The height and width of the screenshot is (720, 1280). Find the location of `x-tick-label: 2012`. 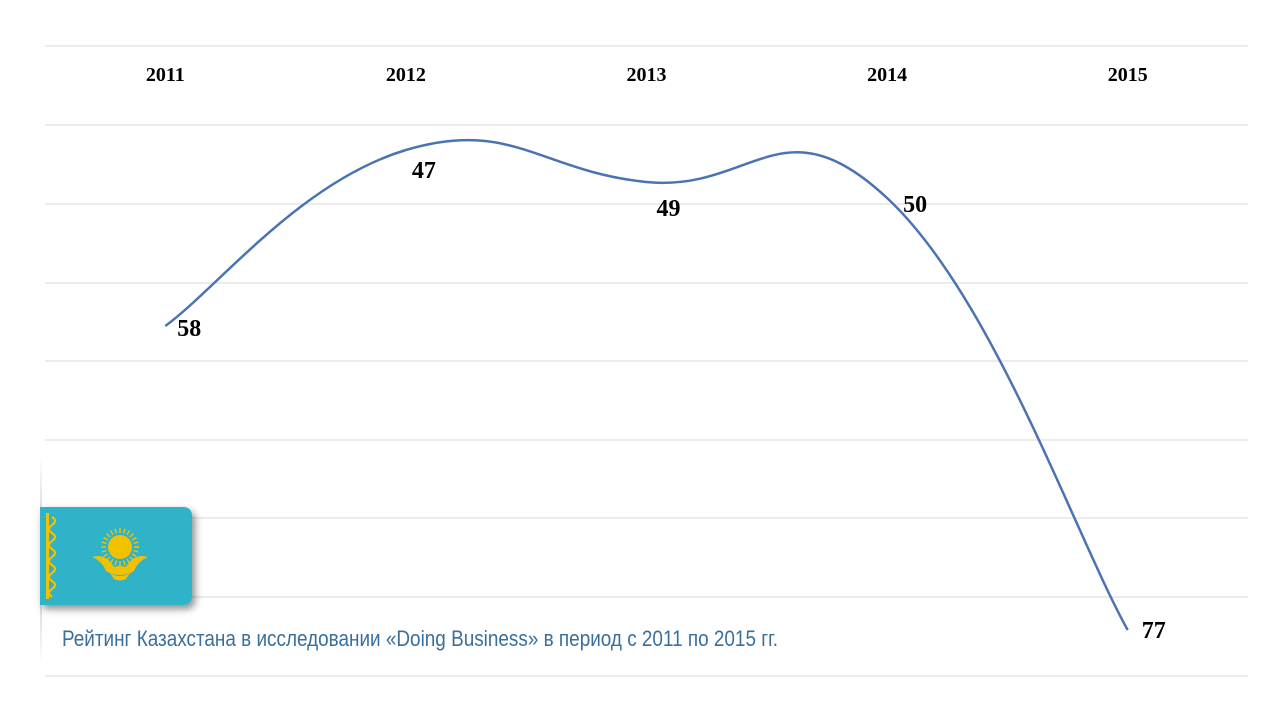

x-tick-label: 2012 is located at coordinates (406, 75).